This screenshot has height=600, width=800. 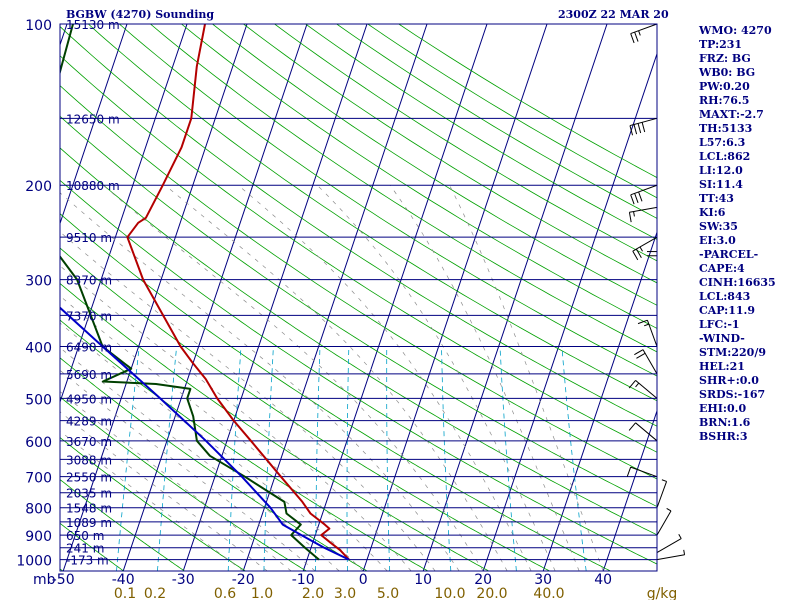 I want to click on valid-time: 2300Z 22 MAR 20, so click(x=613, y=14).